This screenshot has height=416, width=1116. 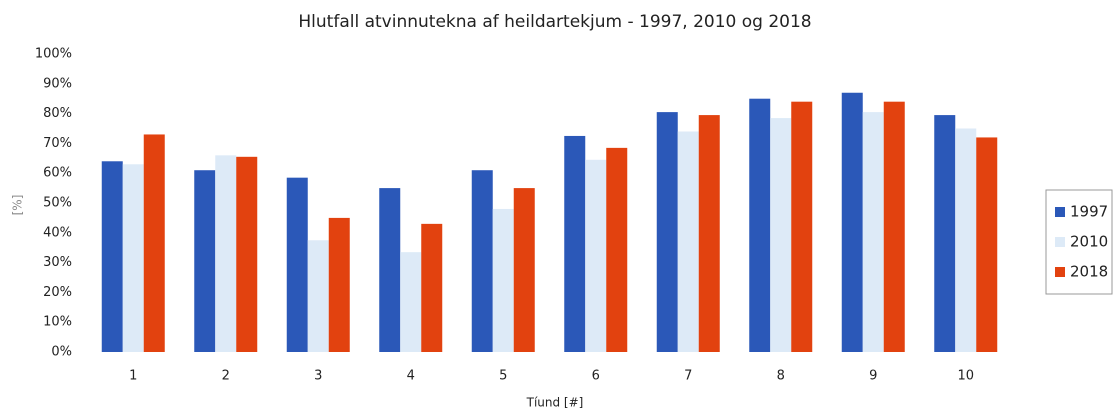 What do you see at coordinates (596, 376) in the screenshot?
I see `x-tick-label: 6` at bounding box center [596, 376].